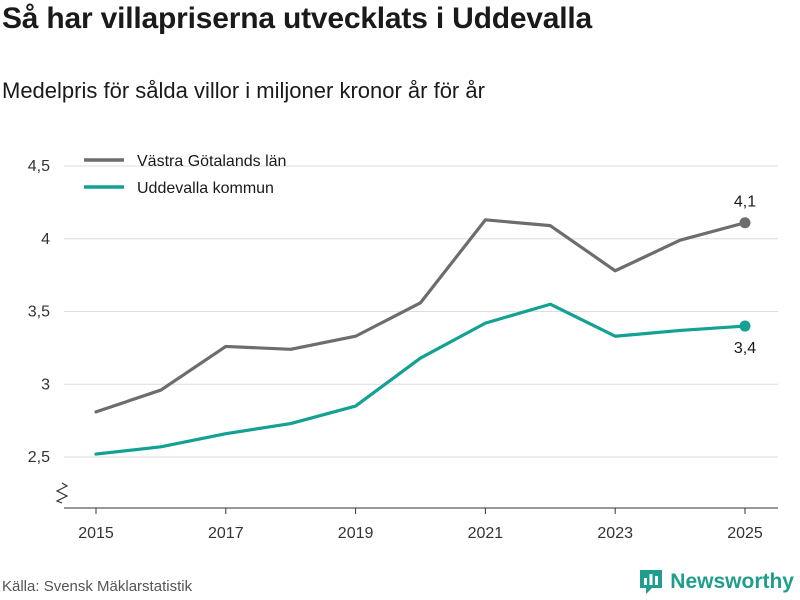  What do you see at coordinates (185, 175) in the screenshot?
I see `legend: Västra Götalands län Uddevalla kommun` at bounding box center [185, 175].